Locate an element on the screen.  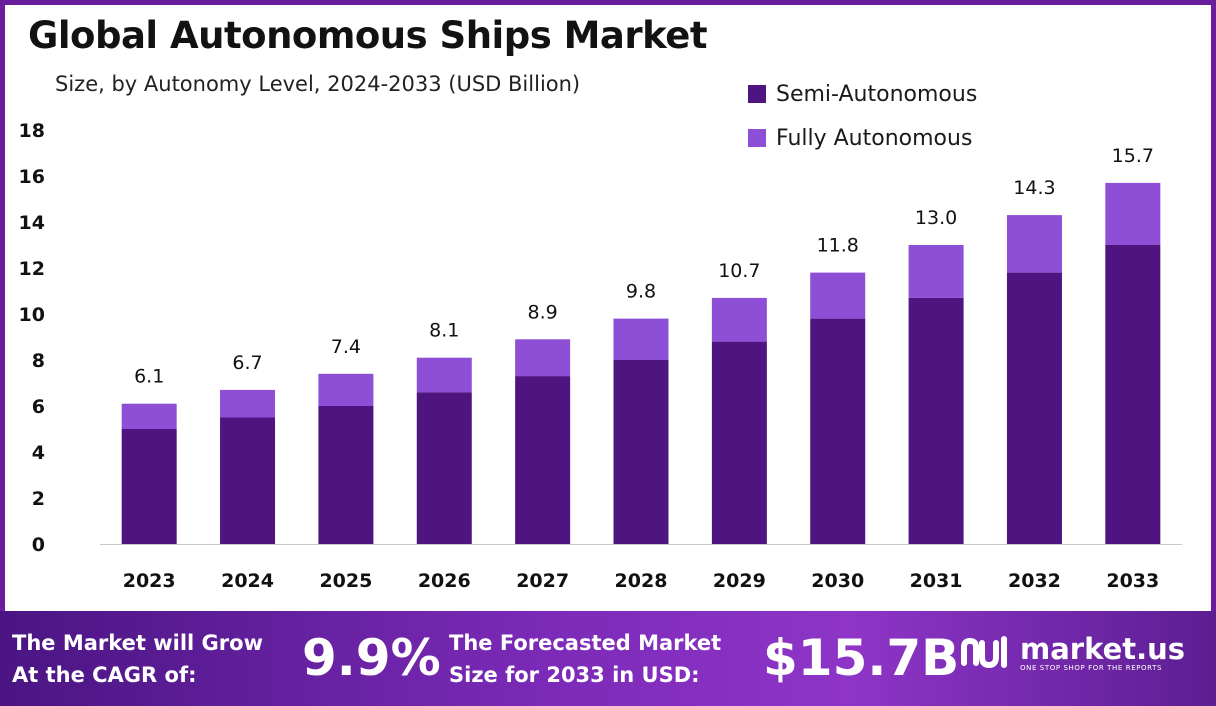
x-tick-label: 2028 is located at coordinates (641, 581).